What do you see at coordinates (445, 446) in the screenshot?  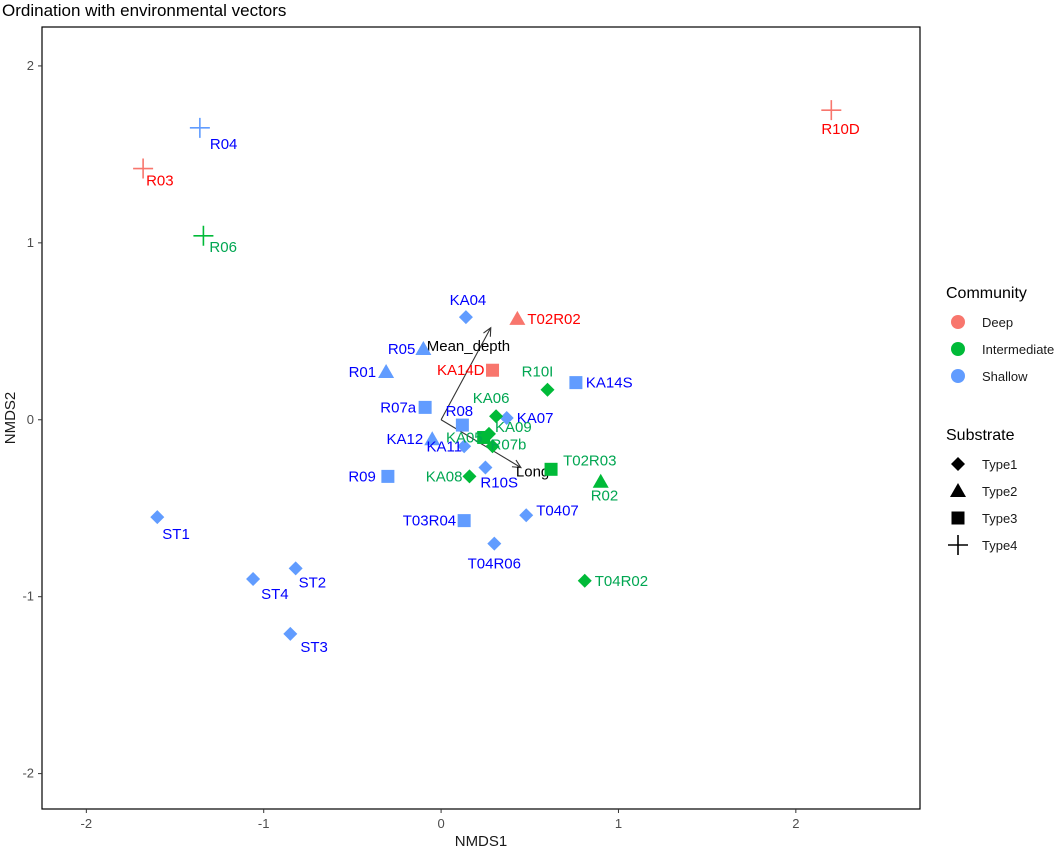 I see `point-label: KA11` at bounding box center [445, 446].